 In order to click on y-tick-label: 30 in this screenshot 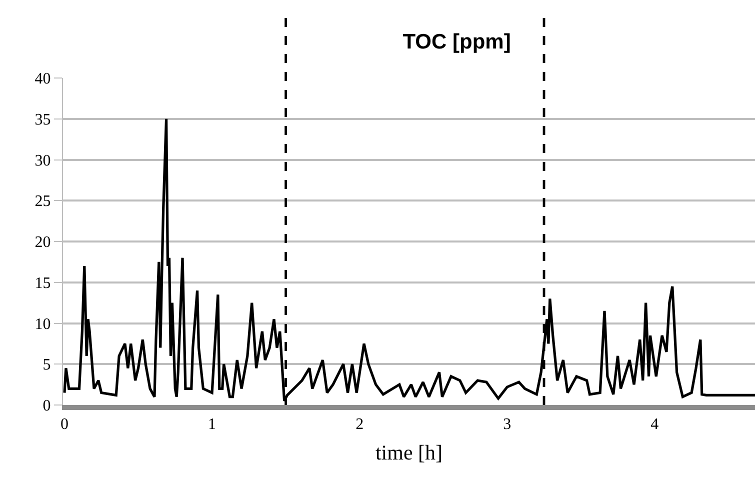, I will do `click(42, 161)`.